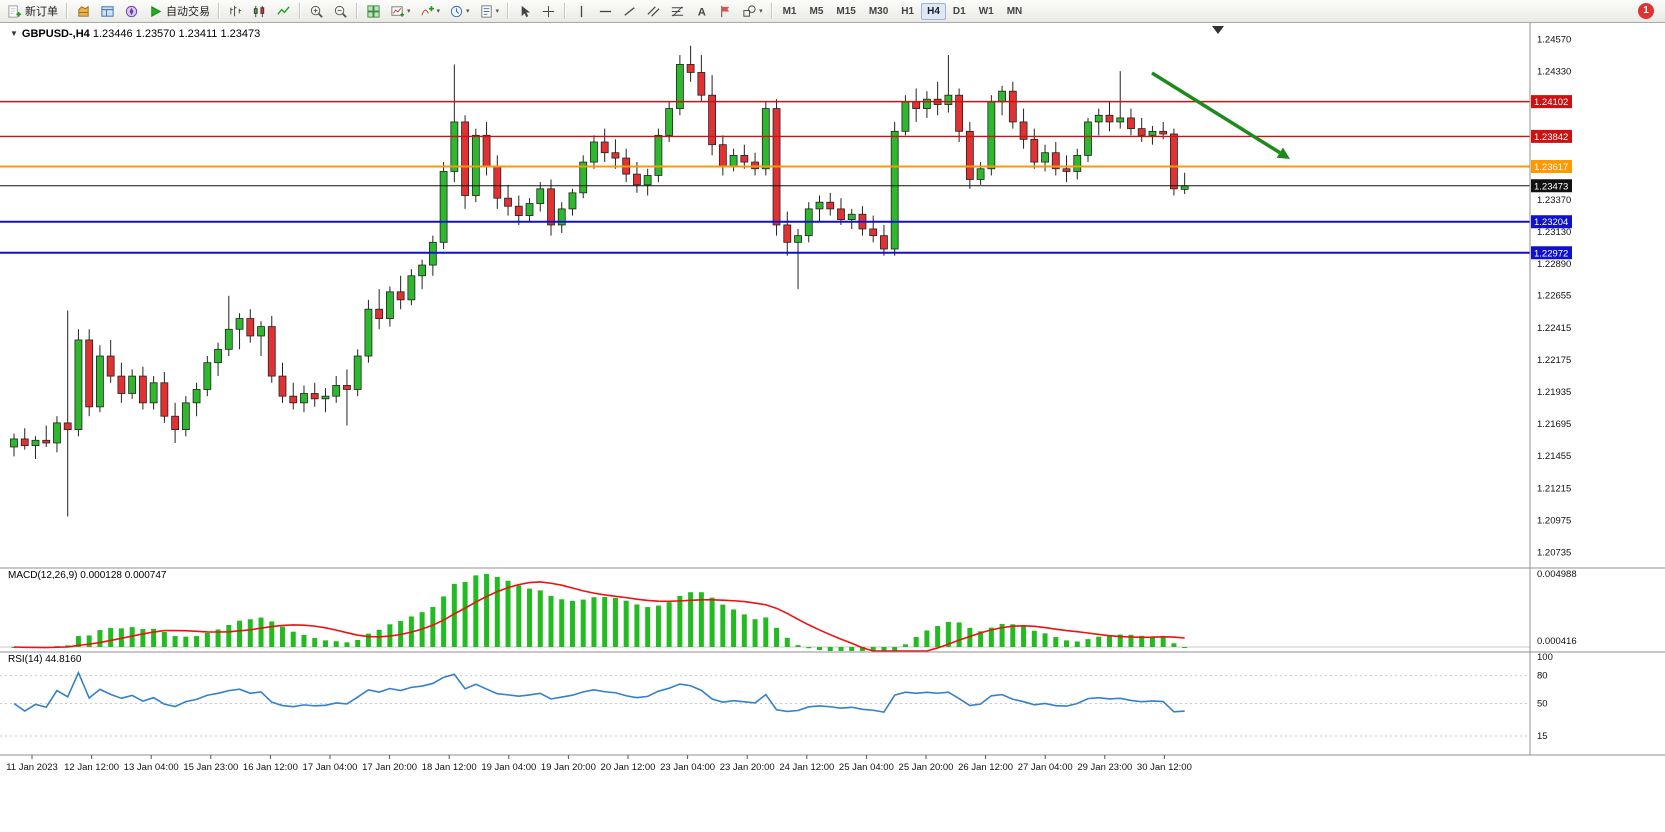 The height and width of the screenshot is (832, 1665). I want to click on svg-text: 1.24102, so click(1551, 102).